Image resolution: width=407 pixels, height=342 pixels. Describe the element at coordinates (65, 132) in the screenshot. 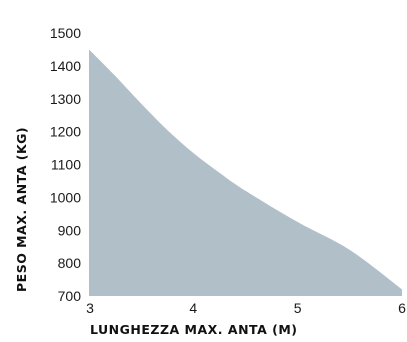

I see `y-tick-label: 1200` at that location.